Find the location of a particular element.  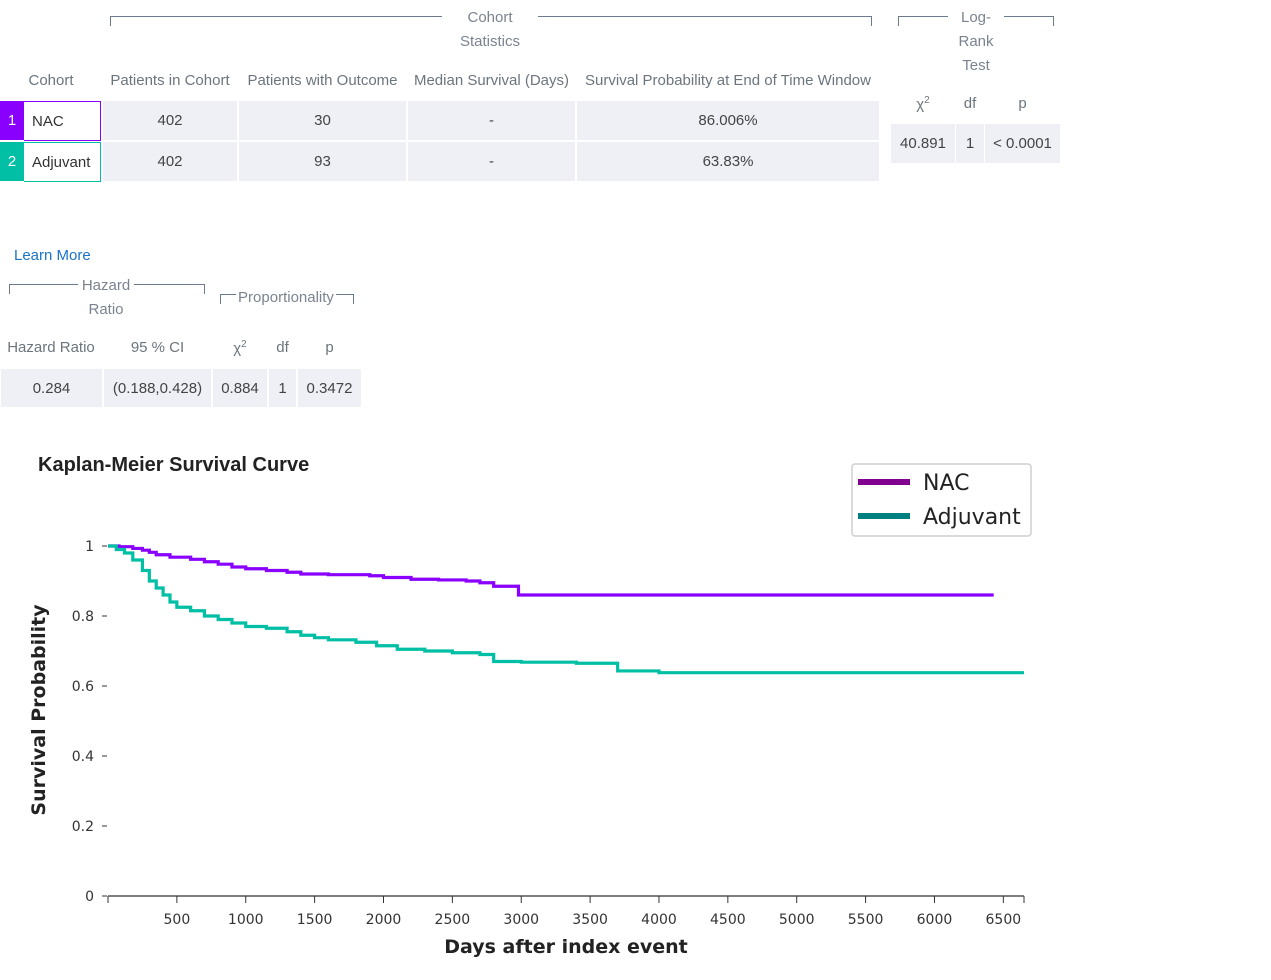

y-tick-label: 1 is located at coordinates (89, 547).